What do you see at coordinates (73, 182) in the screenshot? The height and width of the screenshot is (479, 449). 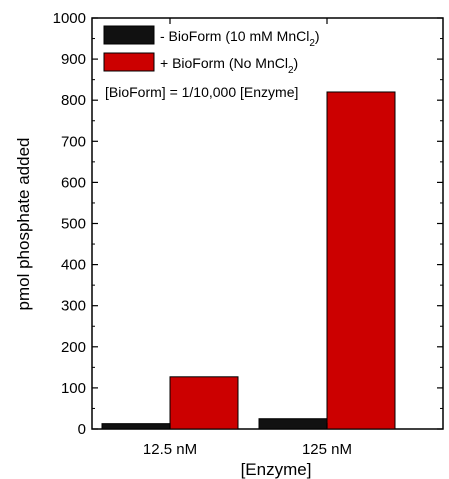 I see `y-tick-label-600: 600` at bounding box center [73, 182].